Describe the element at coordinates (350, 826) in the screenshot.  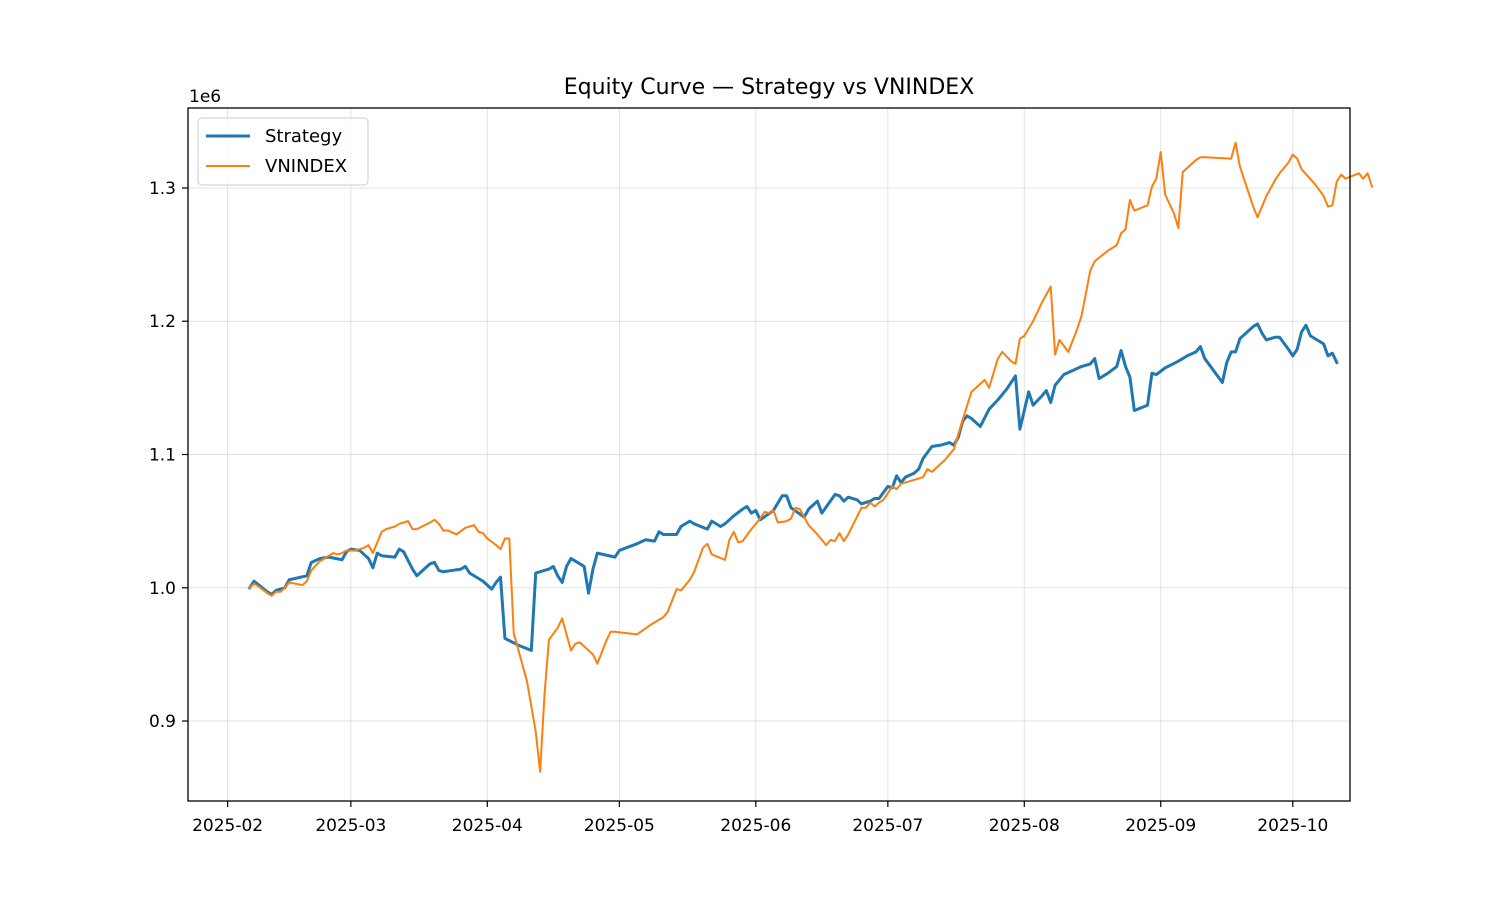
I see `x-tick-label: 2025-03` at that location.